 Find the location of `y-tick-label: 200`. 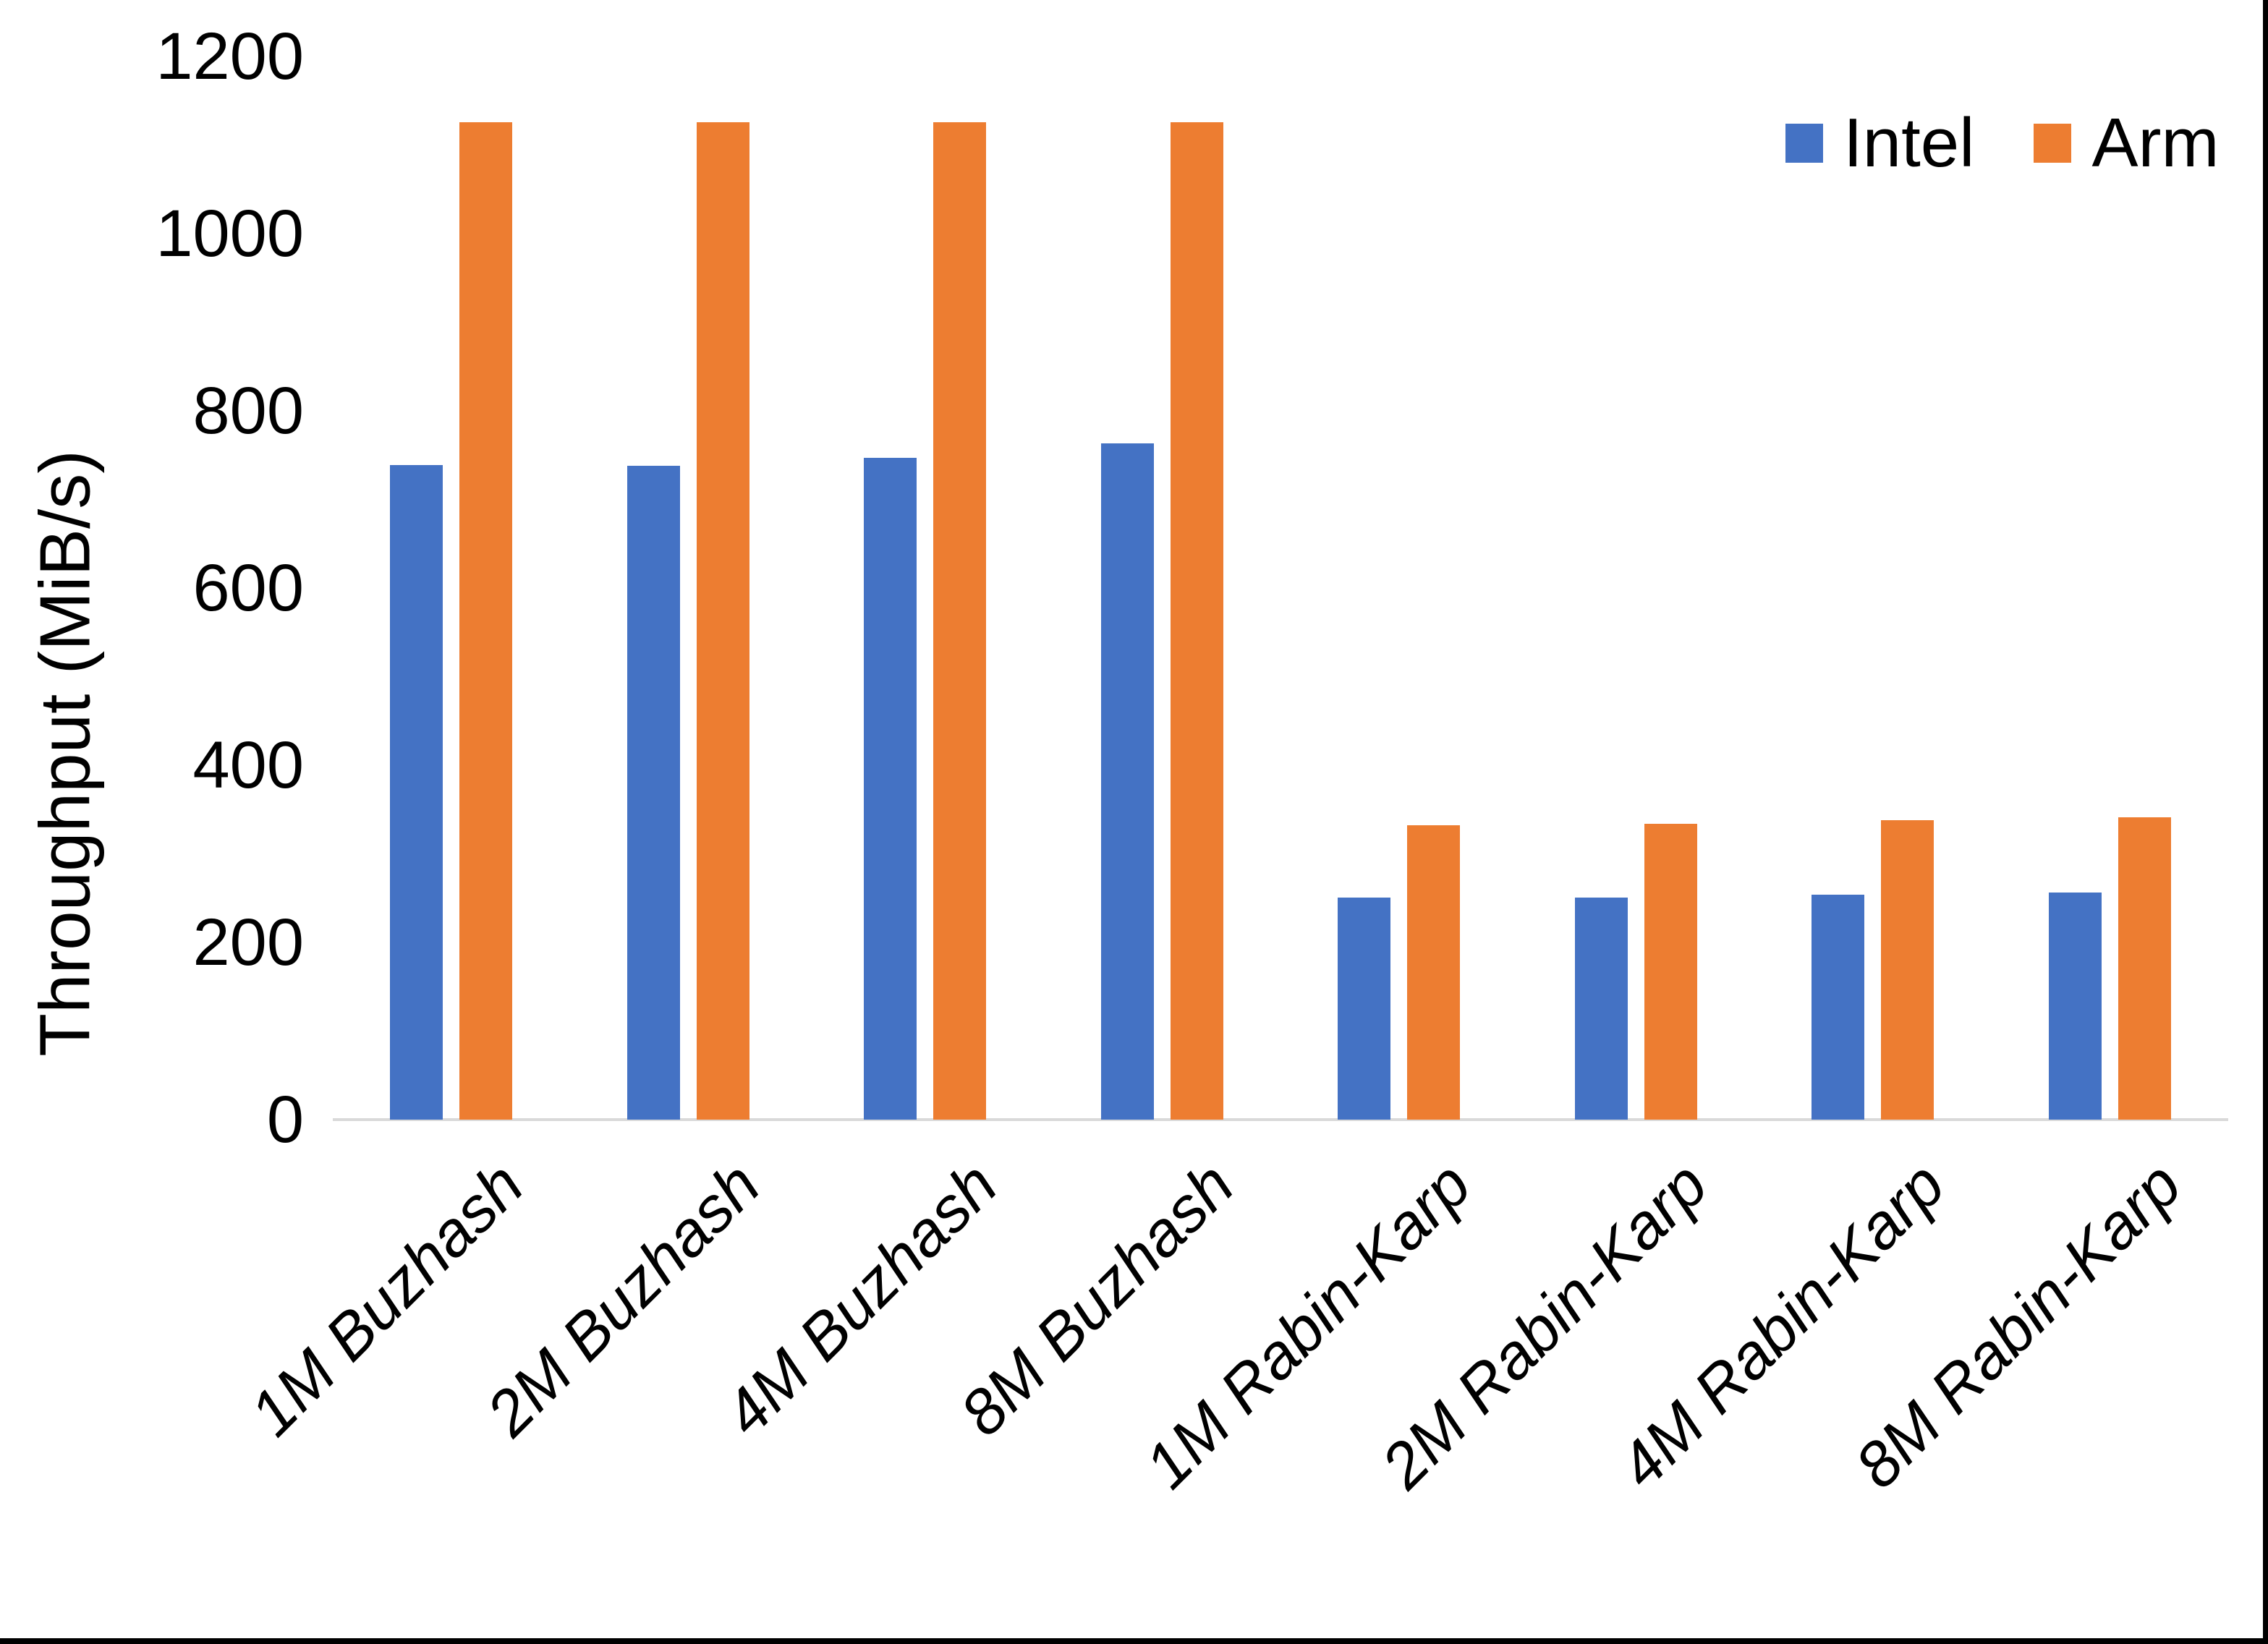

y-tick-label: 200 is located at coordinates (248, 942).